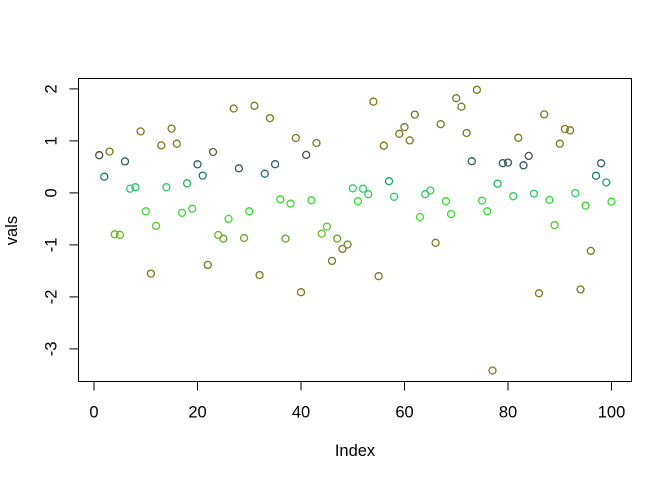 The height and width of the screenshot is (485, 672). Describe the element at coordinates (51, 349) in the screenshot. I see `svg-text: -3` at that location.